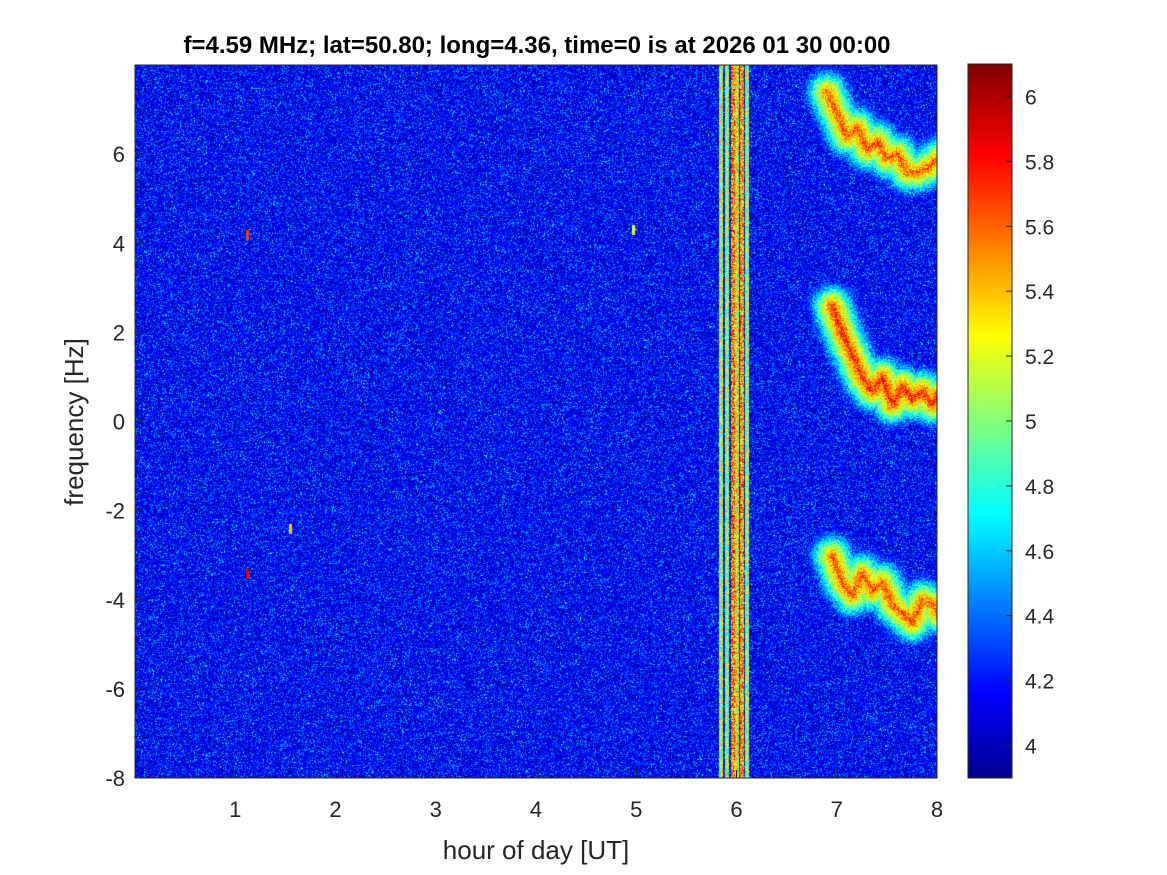 Image resolution: width=1167 pixels, height=875 pixels. What do you see at coordinates (115, 778) in the screenshot?
I see `y-tick-label: -8` at bounding box center [115, 778].